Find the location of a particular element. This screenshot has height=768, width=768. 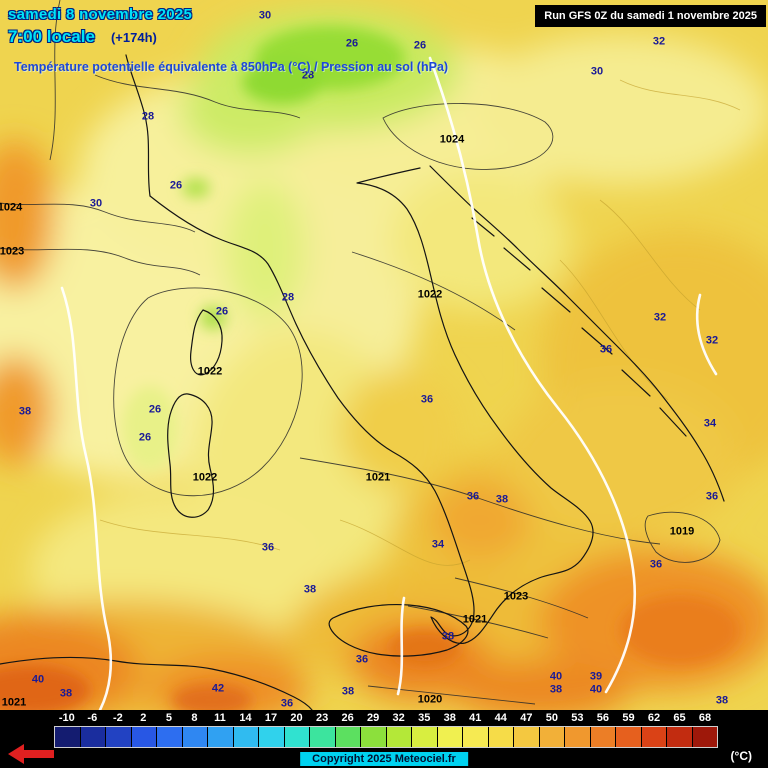

temperature-label: 42 is located at coordinates (218, 688).